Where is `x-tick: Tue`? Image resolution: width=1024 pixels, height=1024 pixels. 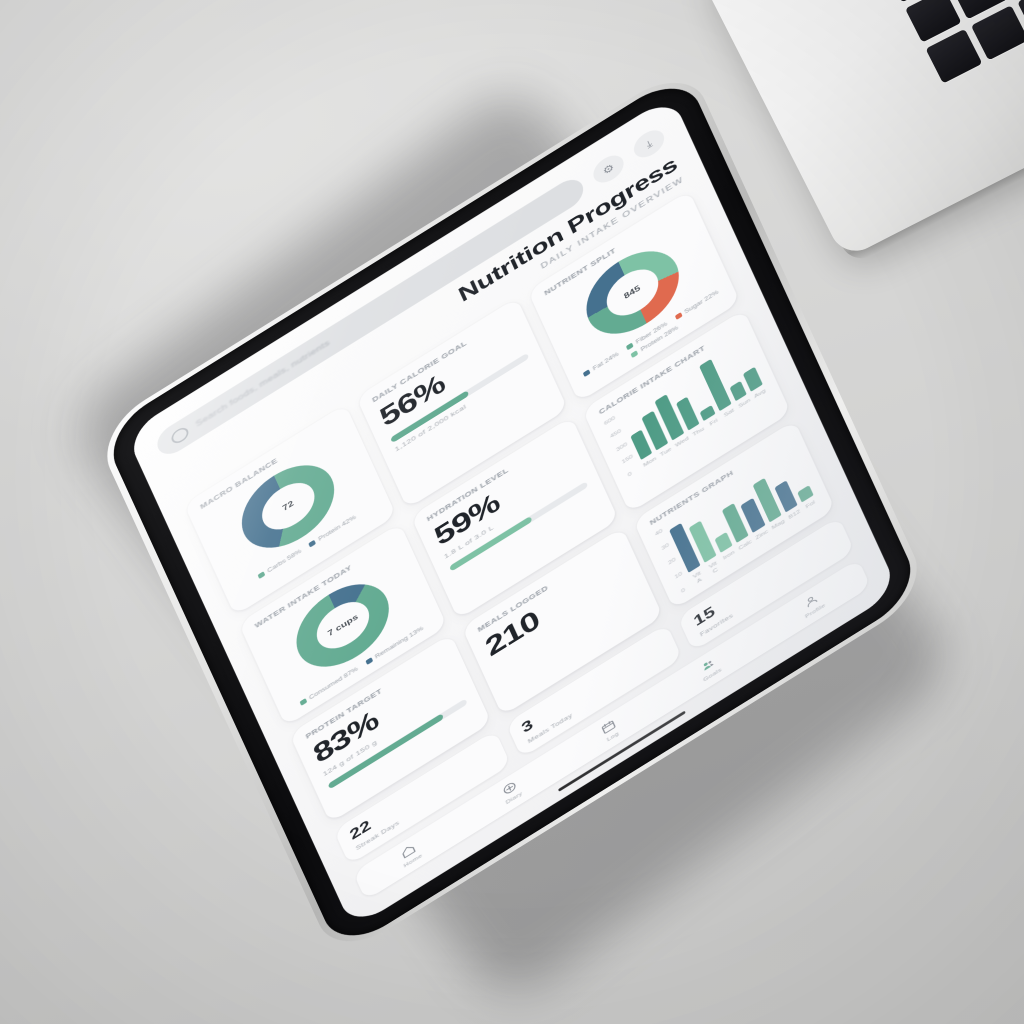 x-tick: Tue is located at coordinates (666, 451).